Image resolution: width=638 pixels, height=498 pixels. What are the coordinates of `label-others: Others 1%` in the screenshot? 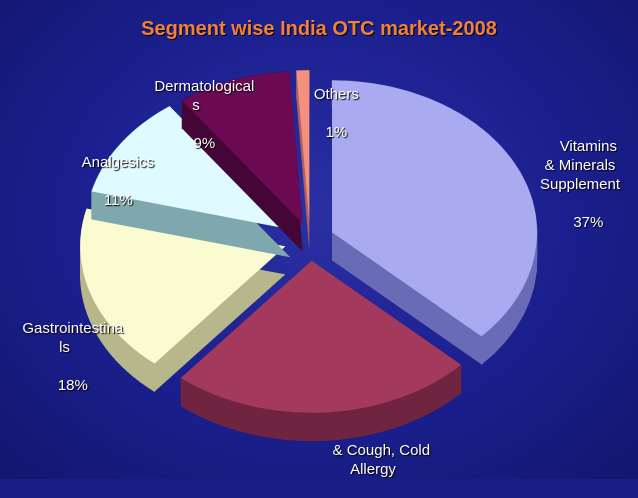 It's located at (328, 113).